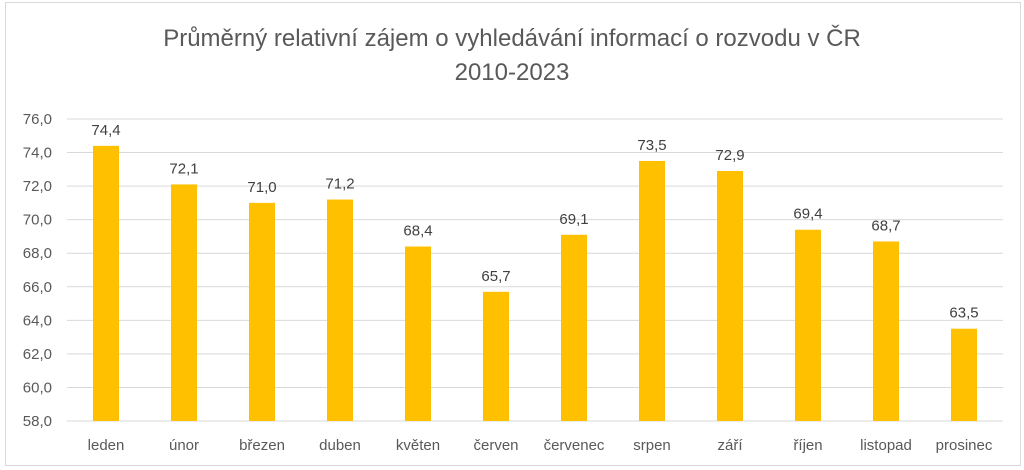  I want to click on bar-červen, so click(496, 356).